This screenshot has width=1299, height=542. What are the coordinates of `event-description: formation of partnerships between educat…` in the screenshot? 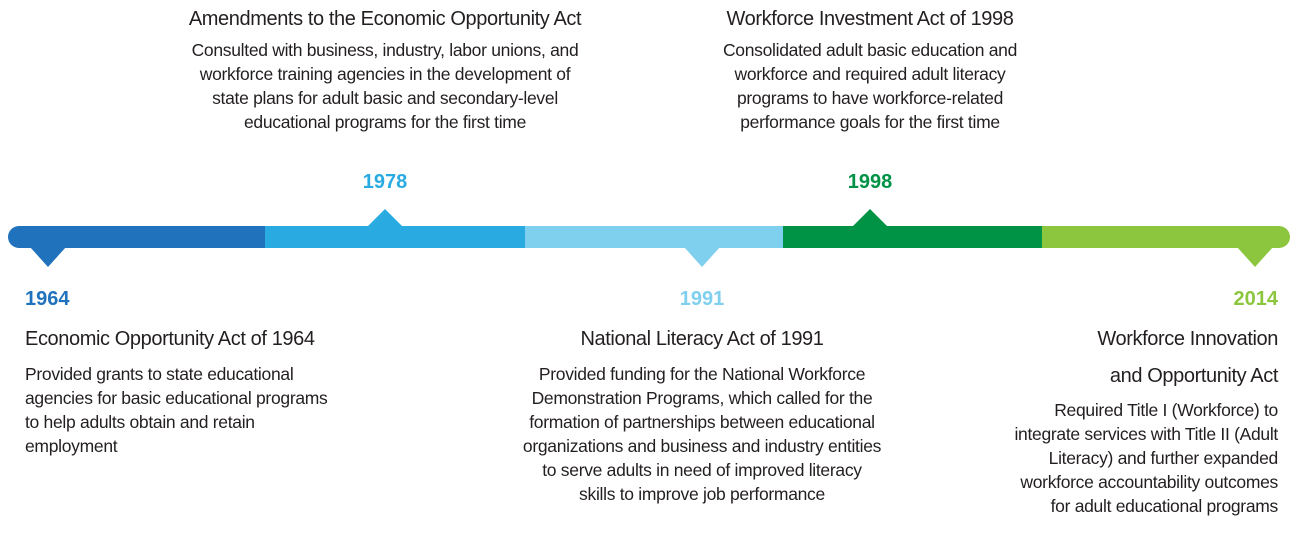 It's located at (702, 422).